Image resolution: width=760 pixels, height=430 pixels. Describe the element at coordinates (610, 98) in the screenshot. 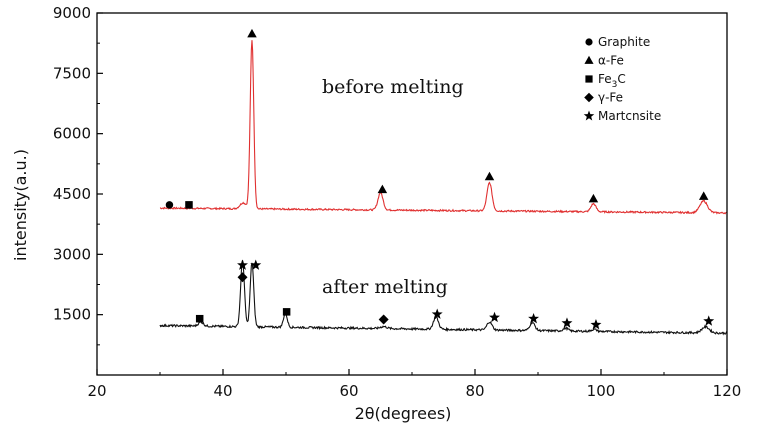

I see `legend-label-3: γ-Fe` at that location.